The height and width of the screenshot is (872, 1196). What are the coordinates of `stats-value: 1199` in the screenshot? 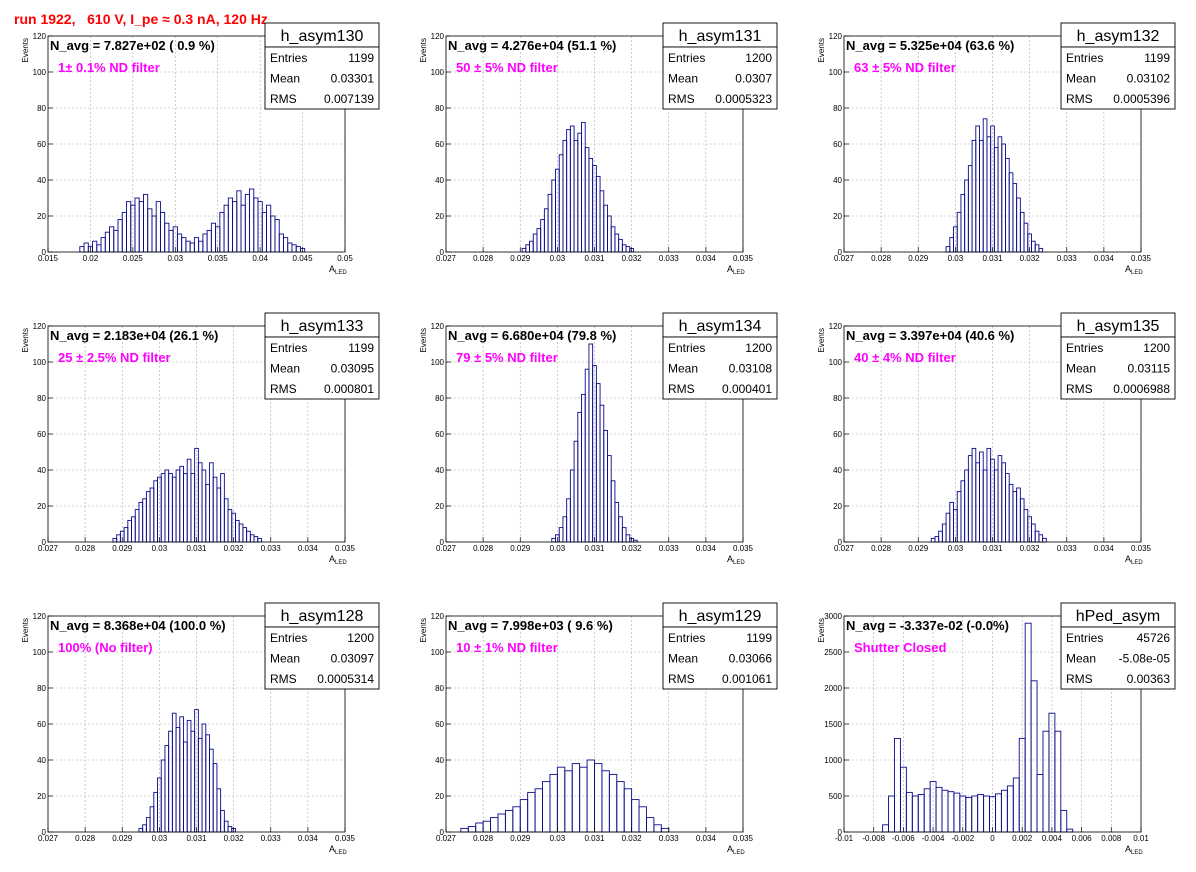 It's located at (759, 638).